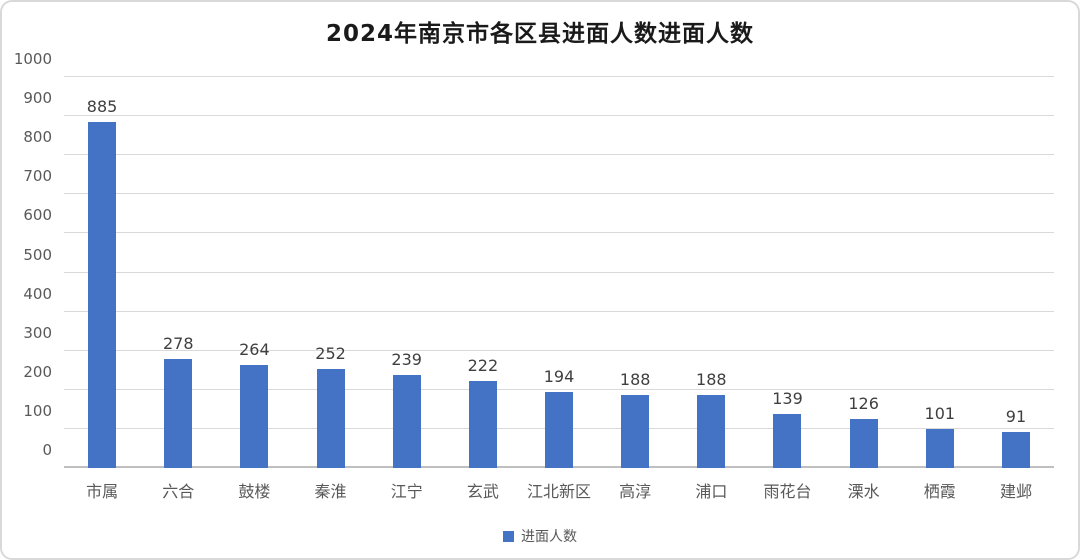  I want to click on y-axis-tick-label: 100, so click(37, 410).